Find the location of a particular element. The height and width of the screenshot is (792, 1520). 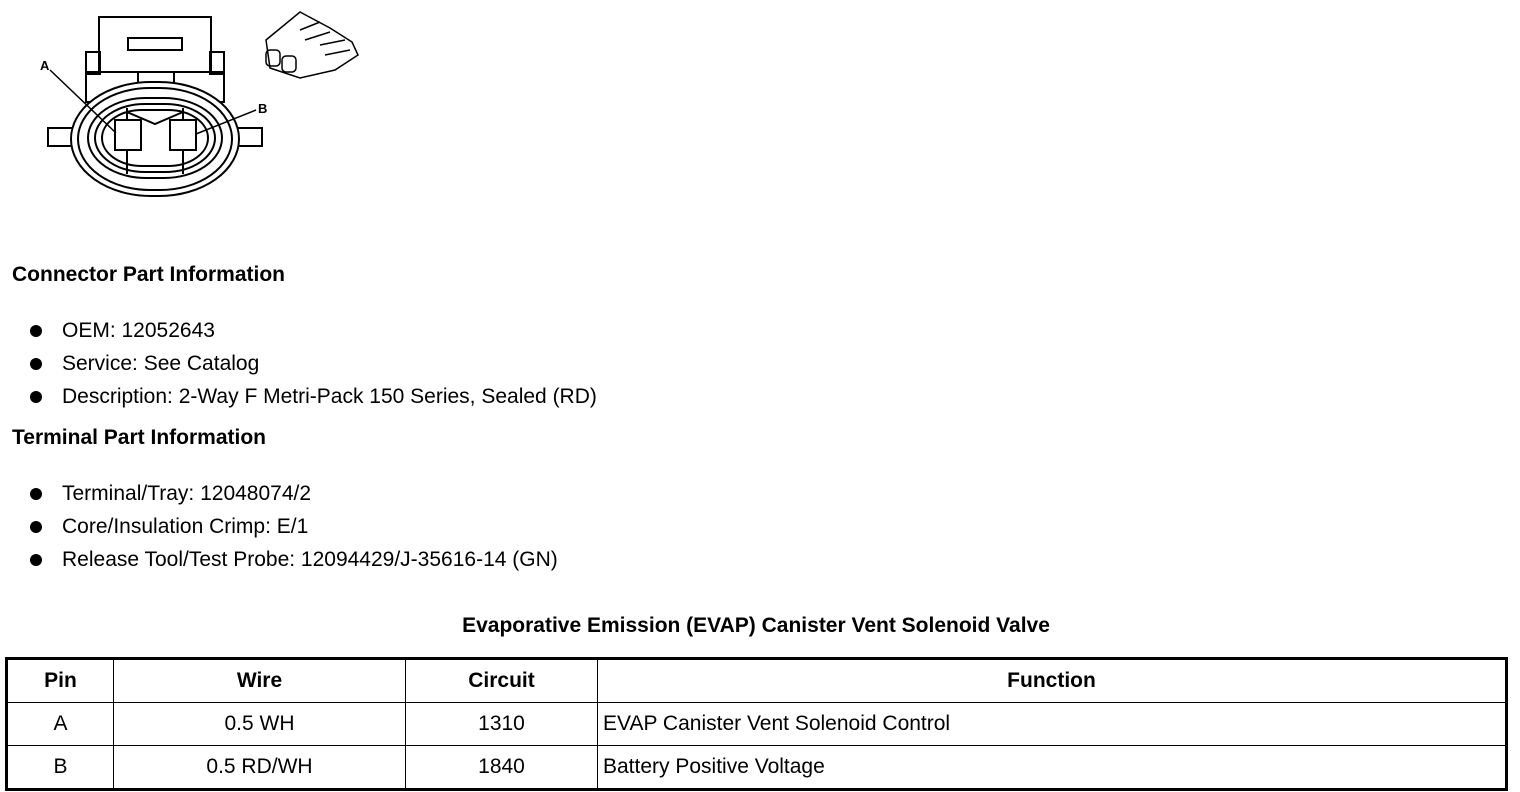

cell-wire: 0.5 RD/WH is located at coordinates (259, 767).